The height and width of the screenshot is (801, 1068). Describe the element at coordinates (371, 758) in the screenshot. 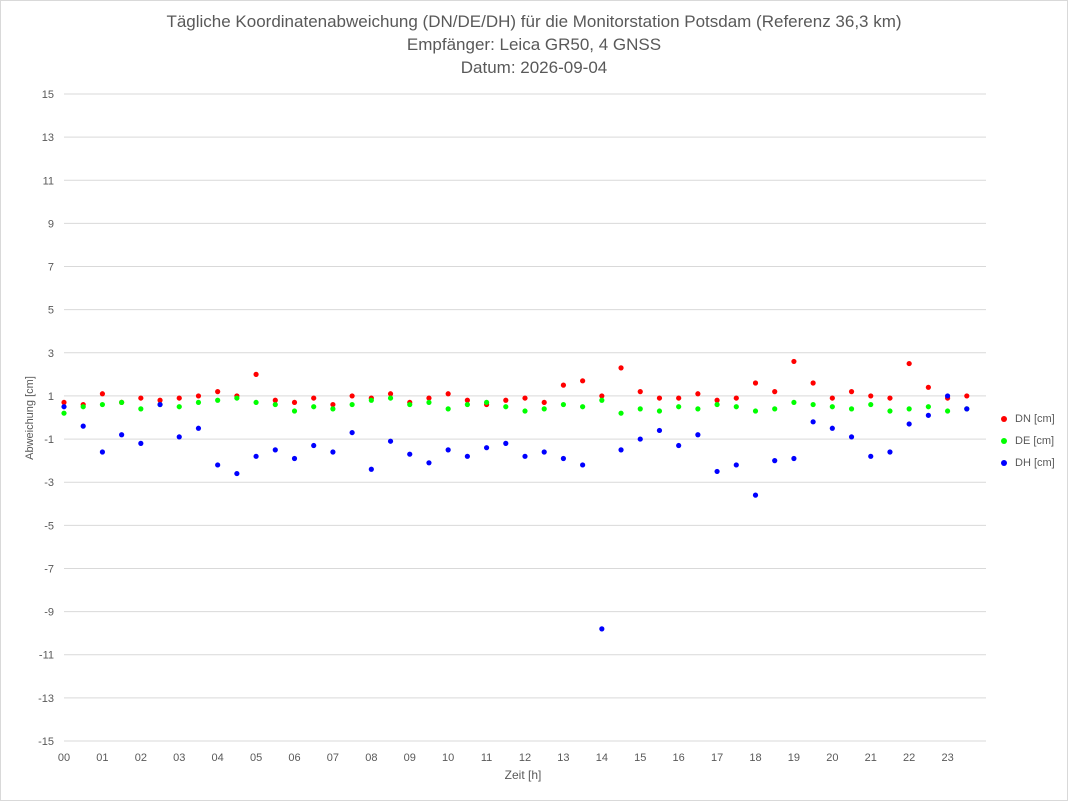

I see `x-tick-label: 08` at that location.